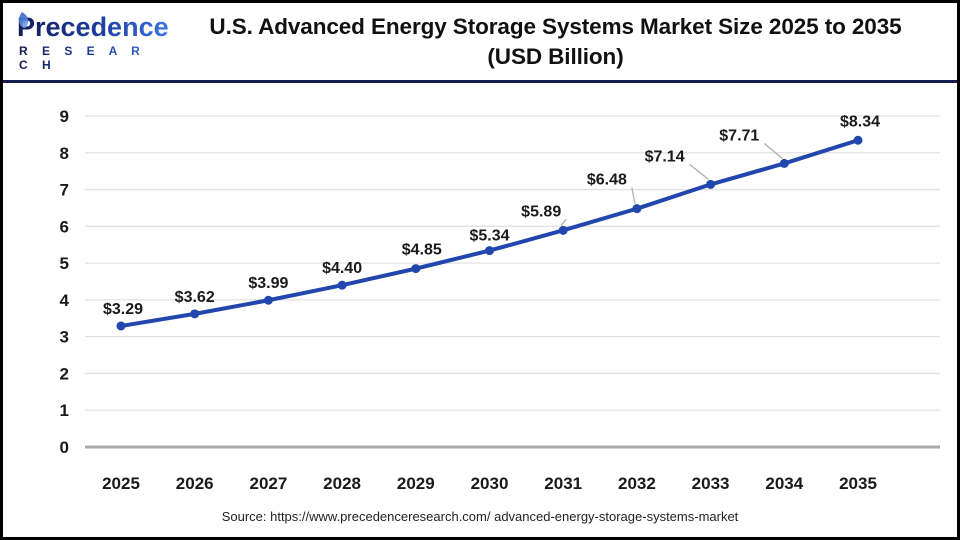 The height and width of the screenshot is (540, 960). What do you see at coordinates (123, 309) in the screenshot?
I see `data-point-label: $3.29` at bounding box center [123, 309].